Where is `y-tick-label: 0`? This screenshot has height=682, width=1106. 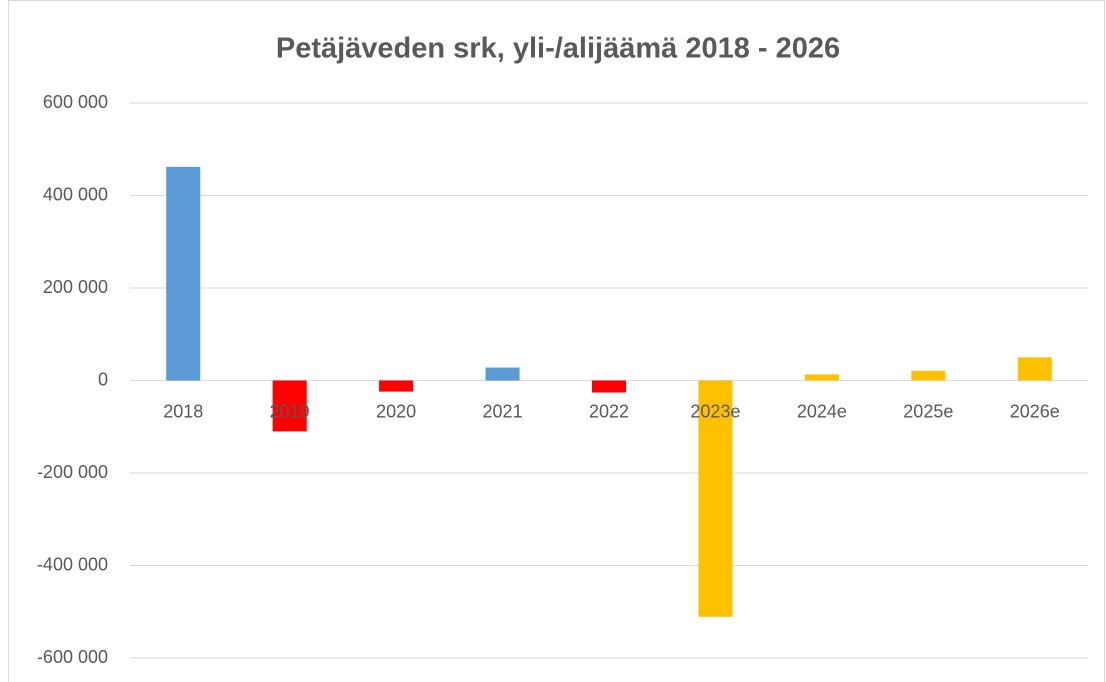
y-tick-label: 0 is located at coordinates (103, 379).